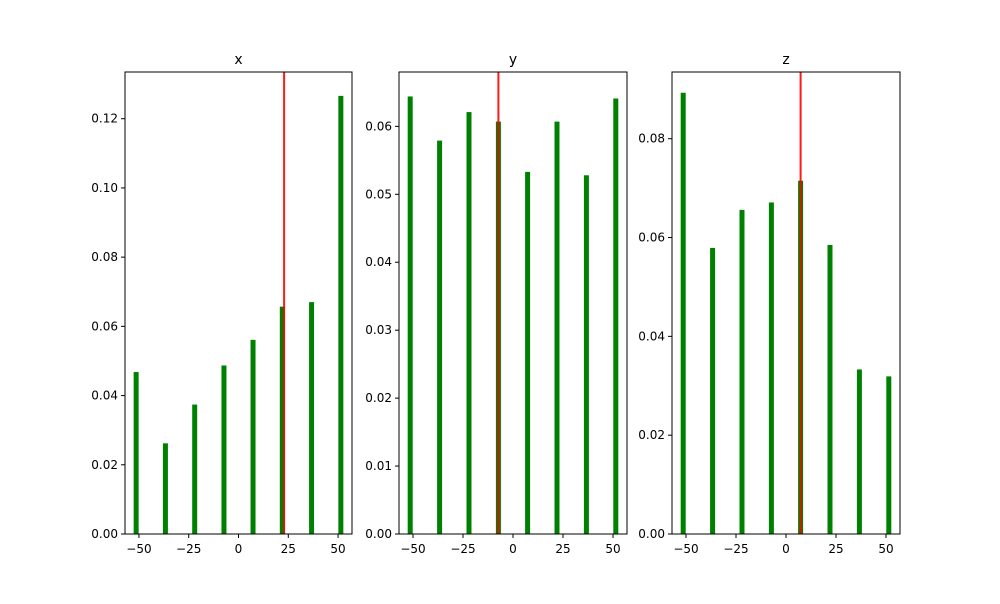 This screenshot has height=604, width=1000. What do you see at coordinates (612, 549) in the screenshot?
I see `x-tick-label-y-4: 50` at bounding box center [612, 549].